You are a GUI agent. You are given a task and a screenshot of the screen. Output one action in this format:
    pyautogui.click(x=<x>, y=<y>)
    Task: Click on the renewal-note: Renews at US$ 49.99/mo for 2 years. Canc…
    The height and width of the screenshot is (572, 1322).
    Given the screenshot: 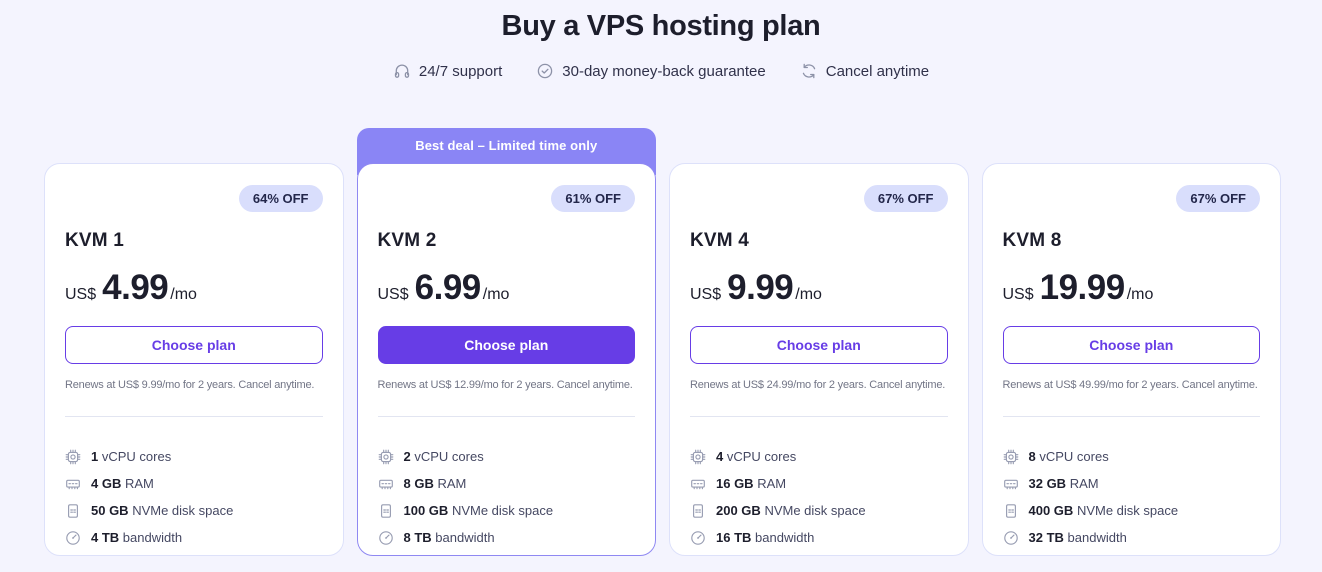 What is the action you would take?
    pyautogui.click(x=1130, y=385)
    